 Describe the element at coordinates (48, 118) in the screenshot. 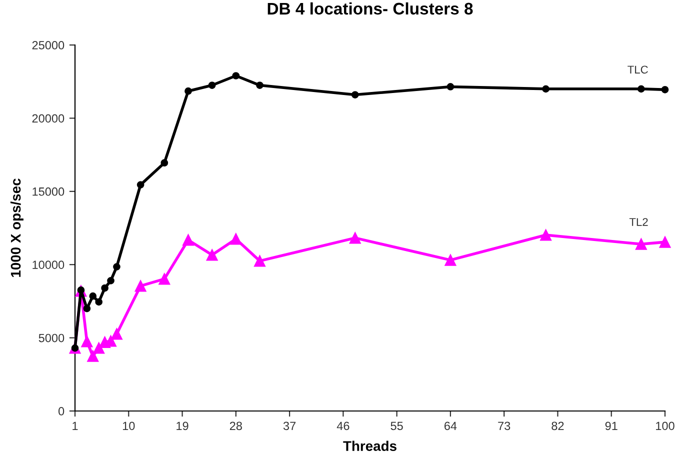

I see `y-tick-label: 20000` at that location.